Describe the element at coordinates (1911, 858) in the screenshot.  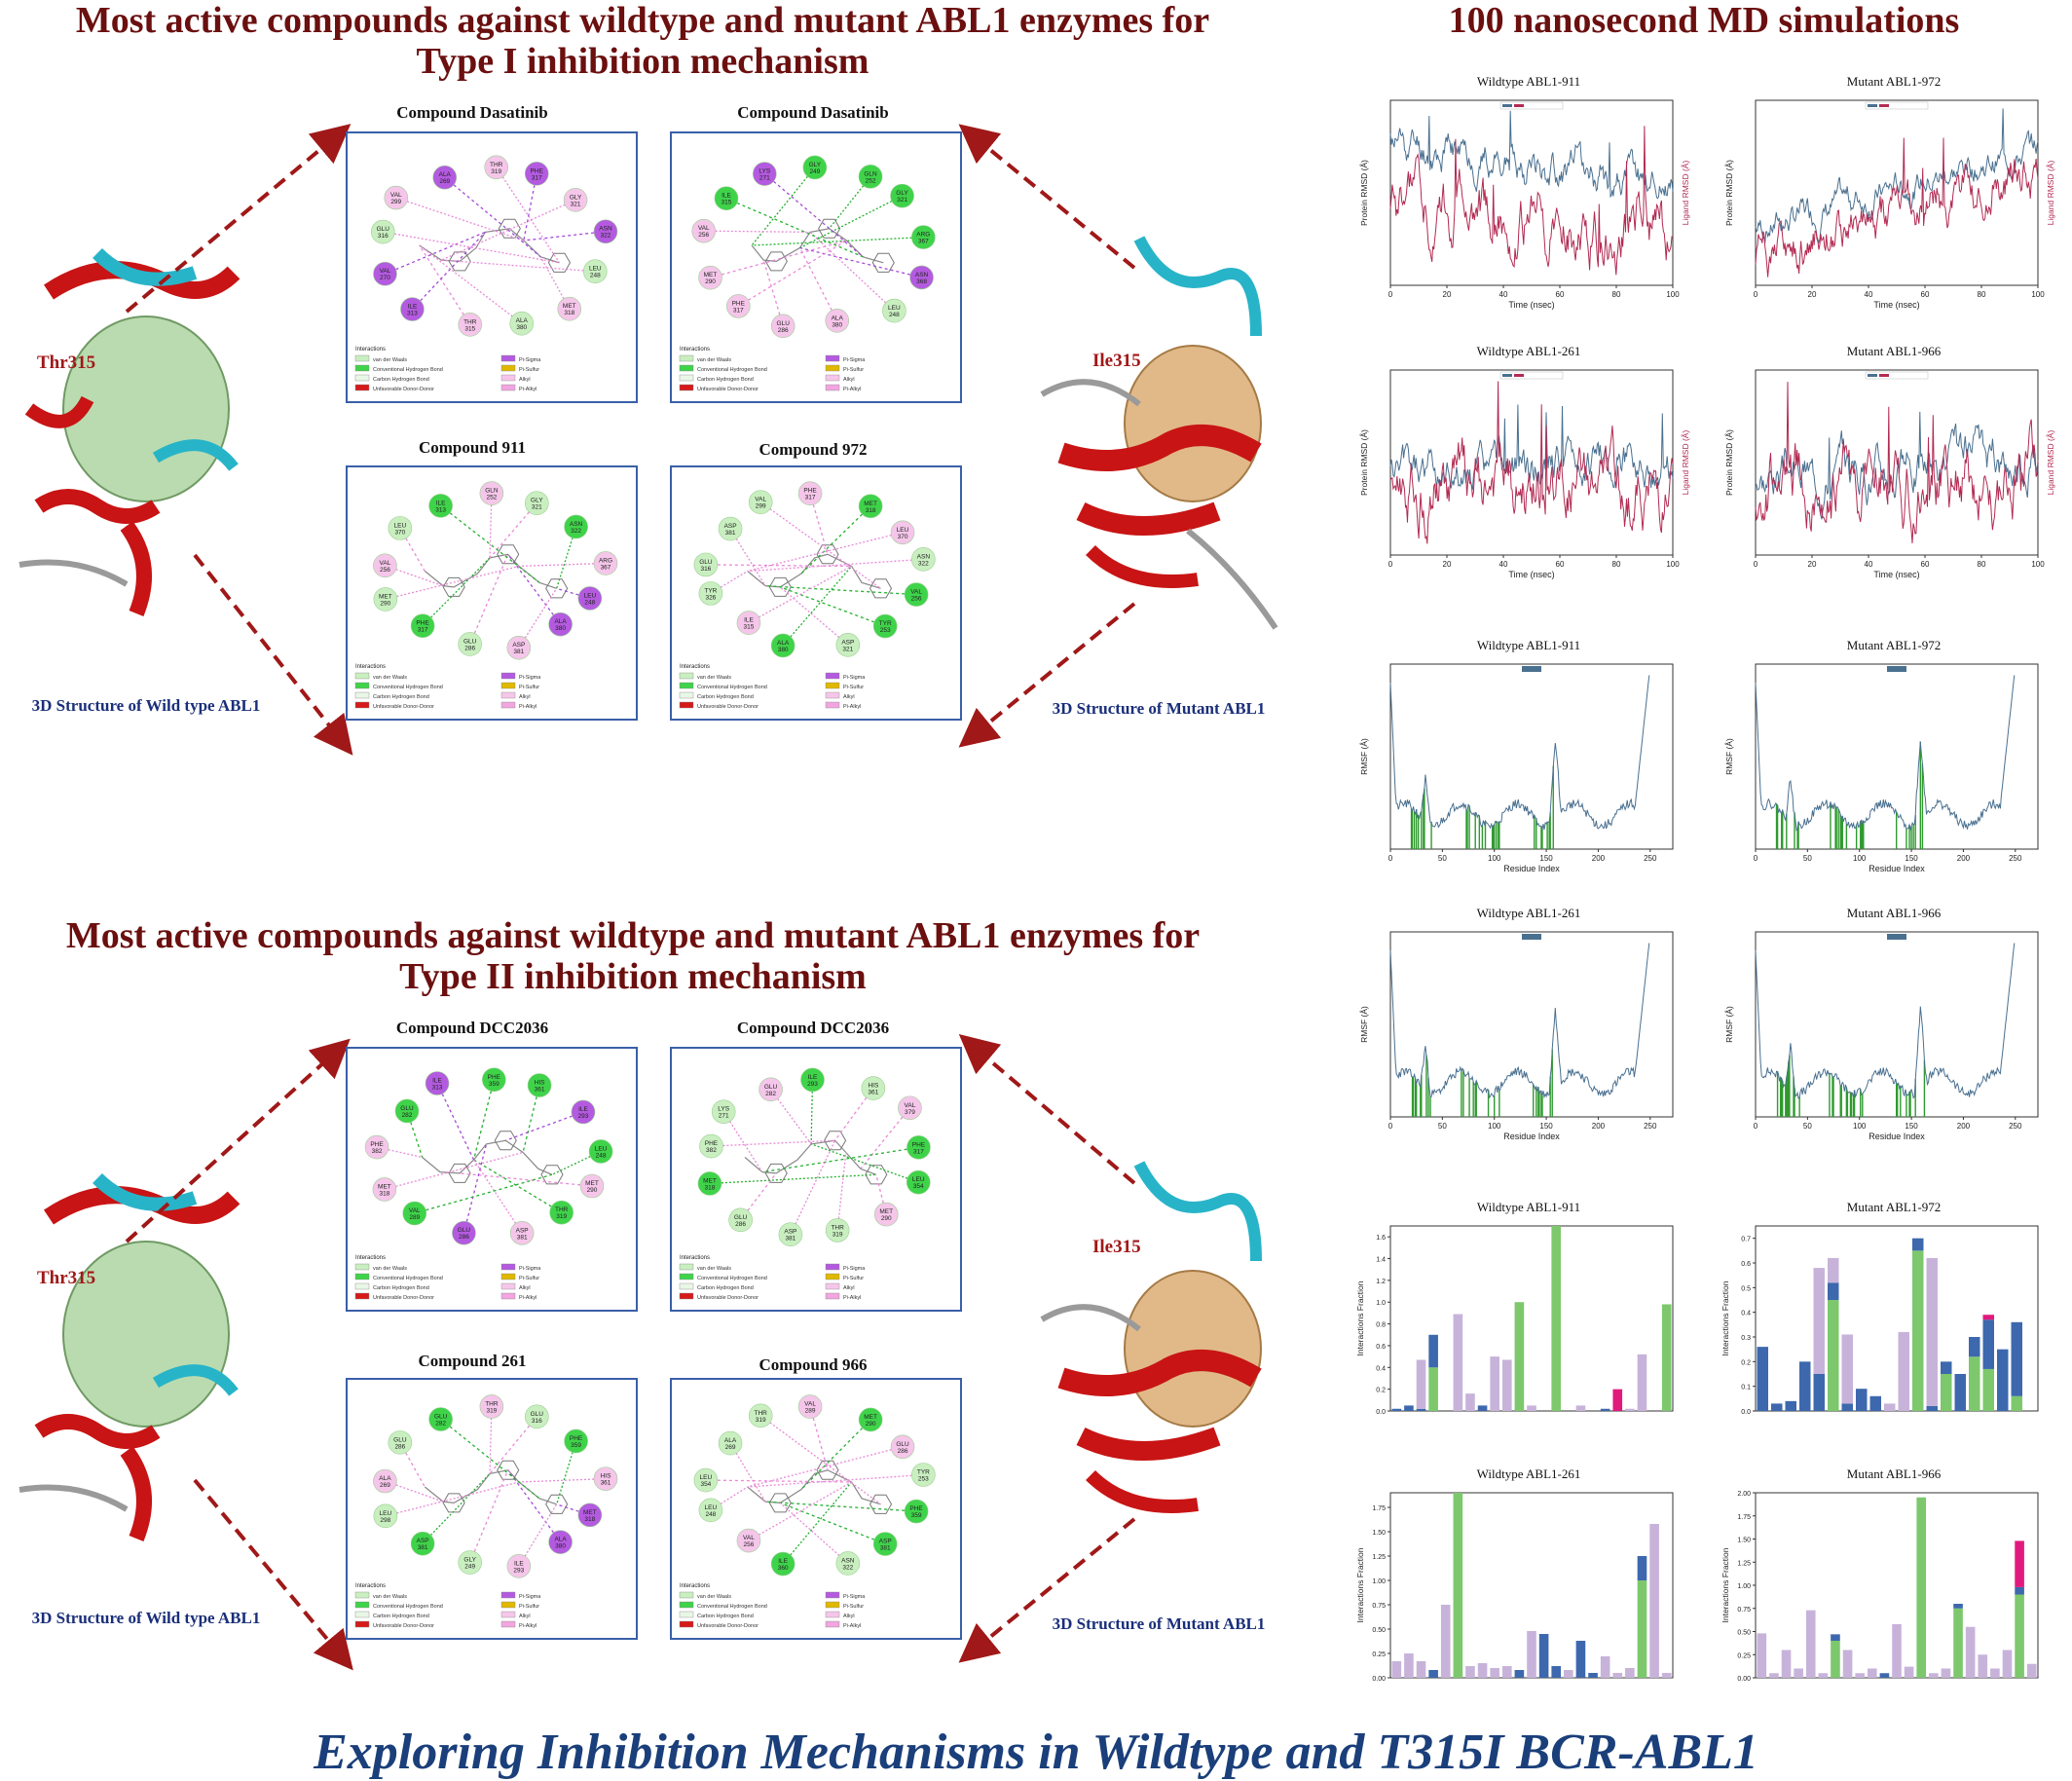
I see `x-tick-label: 150` at that location.